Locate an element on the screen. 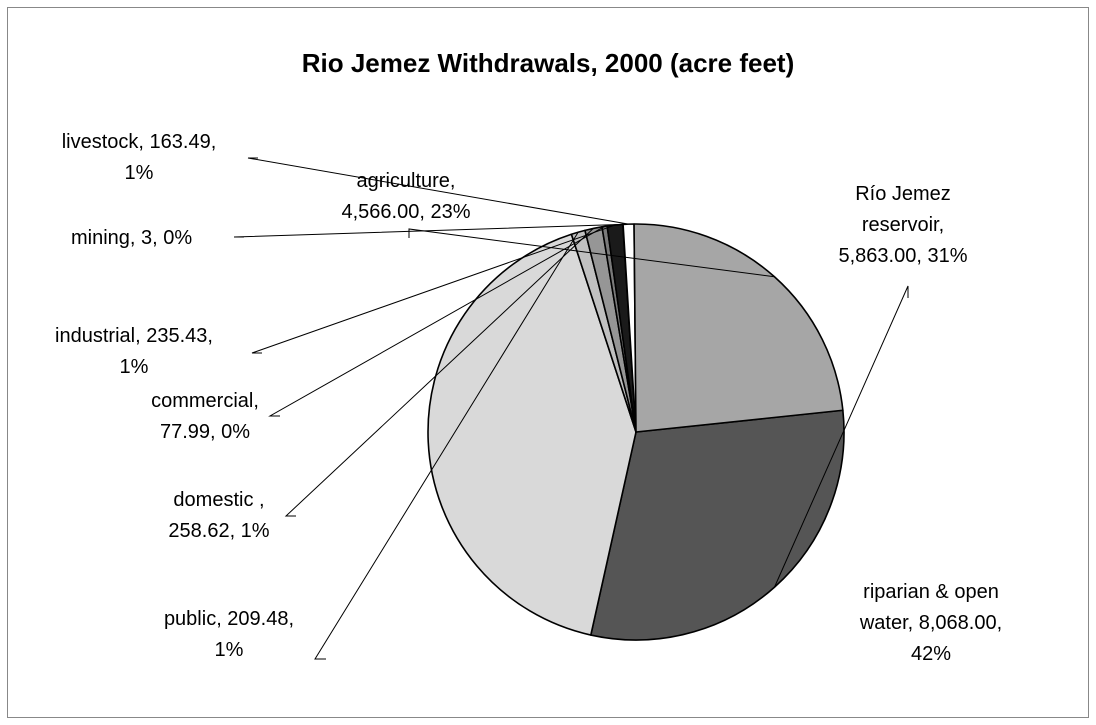 This screenshot has width=1096, height=725. data-label-commercial: commercial, 77.99, 0% is located at coordinates (205, 416).